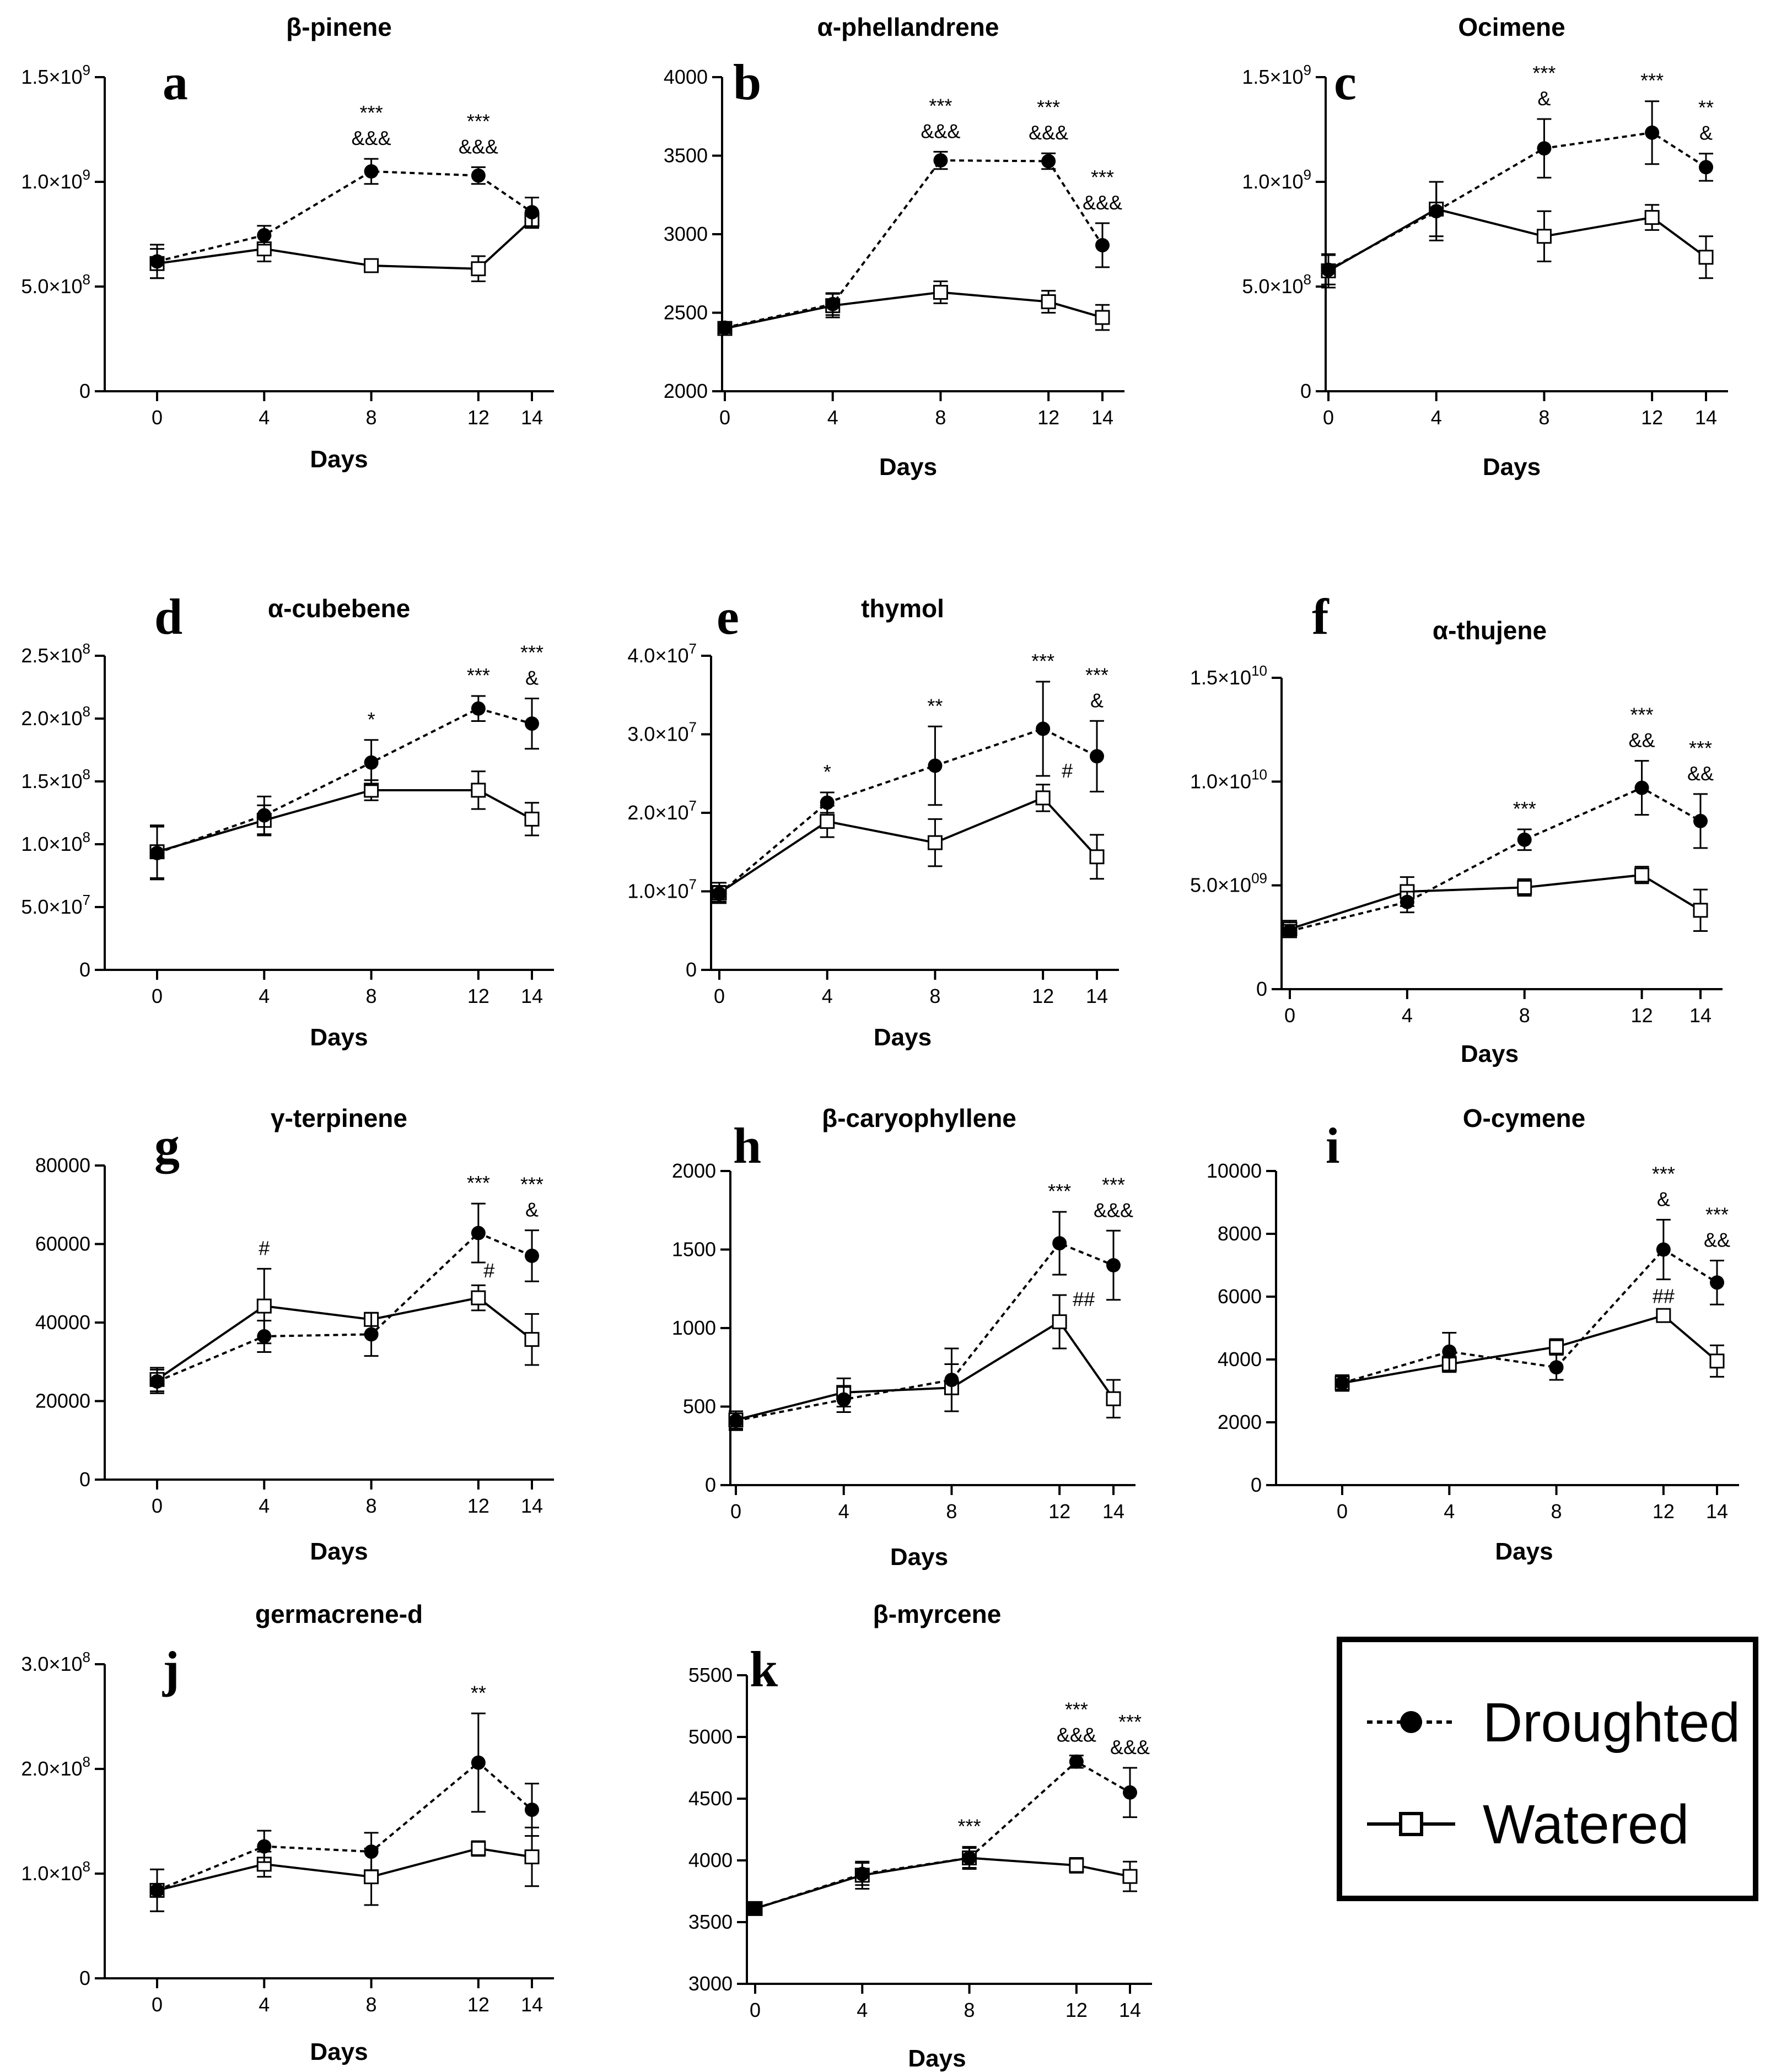 The height and width of the screenshot is (2072, 1776). I want to click on y-tick-label: 40000, so click(62, 1322).